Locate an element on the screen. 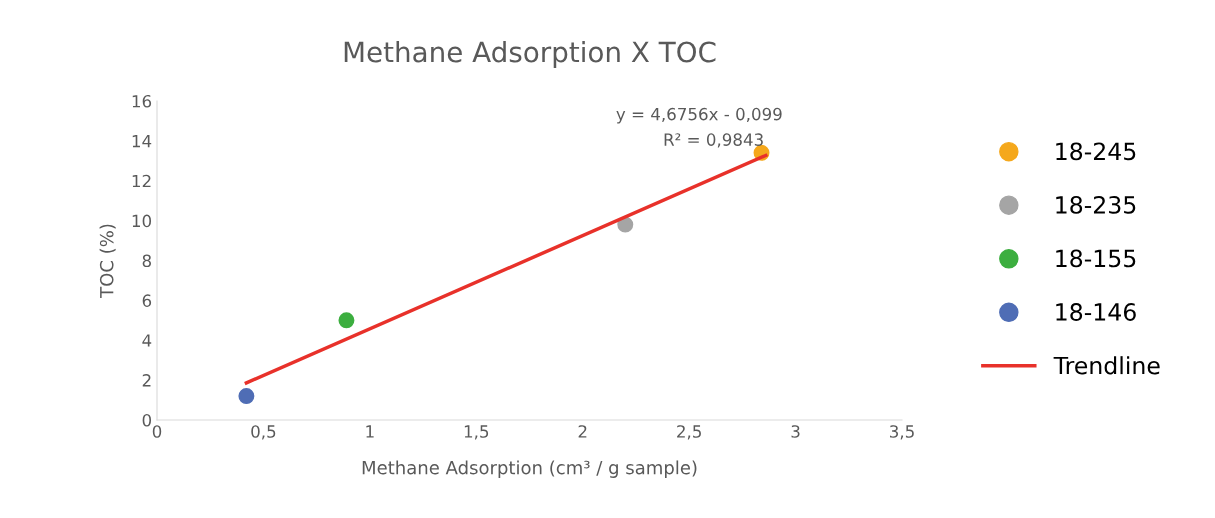  legend-label: 18-245 is located at coordinates (1096, 151).